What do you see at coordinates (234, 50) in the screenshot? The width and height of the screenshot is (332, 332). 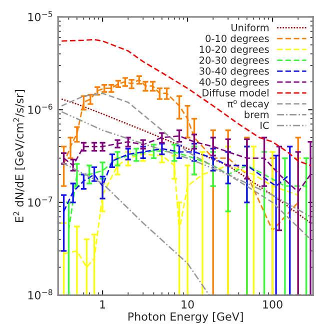 I see `legend-label: 10-20 degrees` at bounding box center [234, 50].